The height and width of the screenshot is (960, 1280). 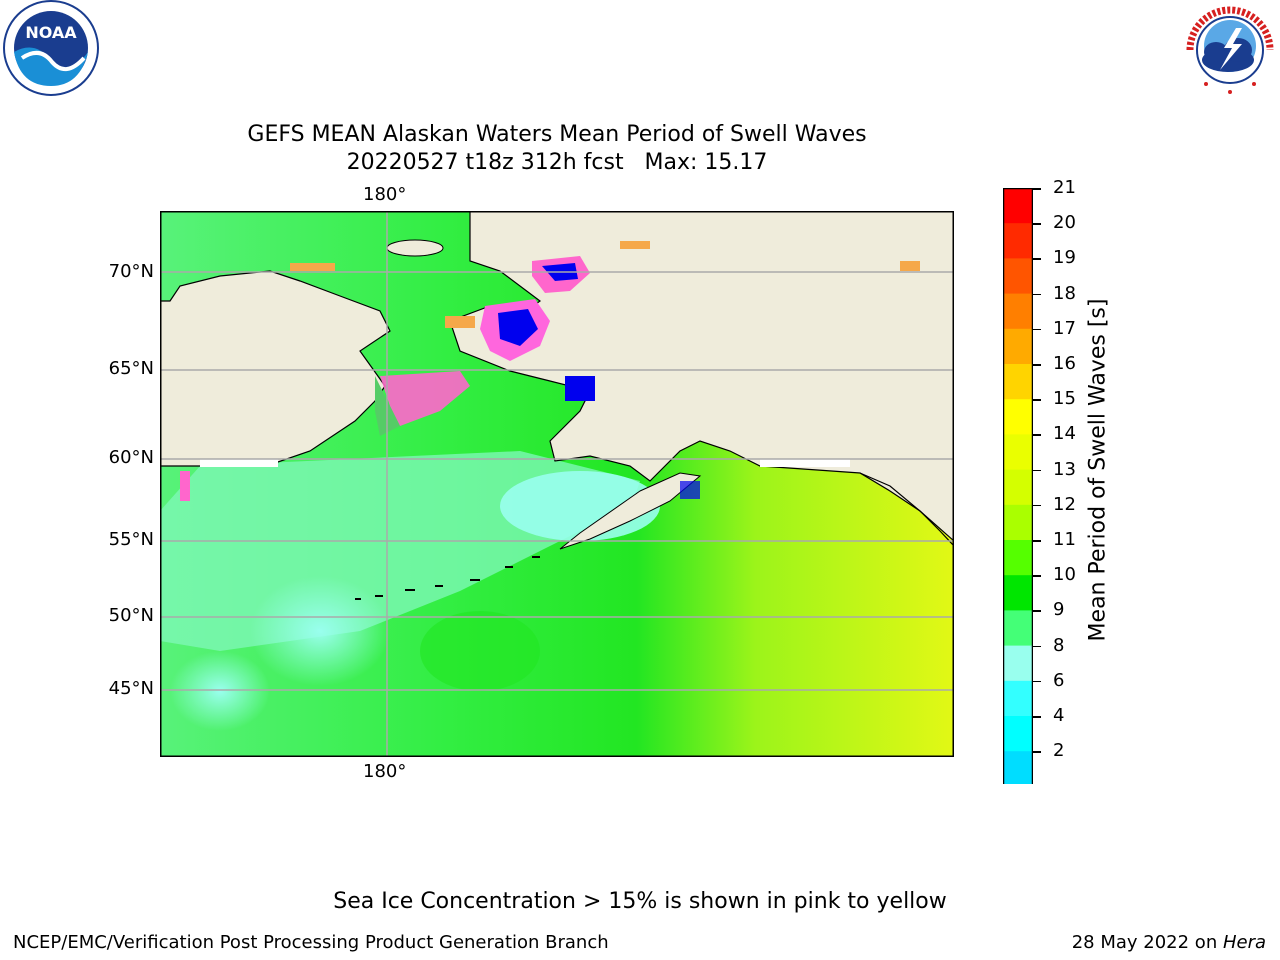 I want to click on colorbar, so click(x=1018, y=486).